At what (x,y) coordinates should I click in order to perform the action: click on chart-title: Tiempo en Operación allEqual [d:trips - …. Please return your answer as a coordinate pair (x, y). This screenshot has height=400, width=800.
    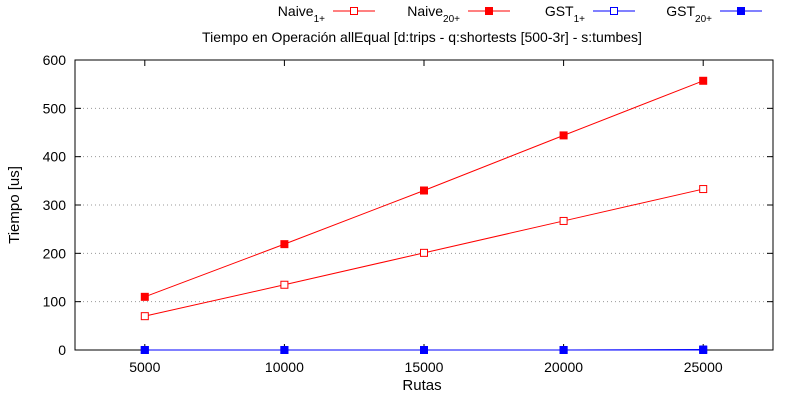
    Looking at the image, I should click on (422, 37).